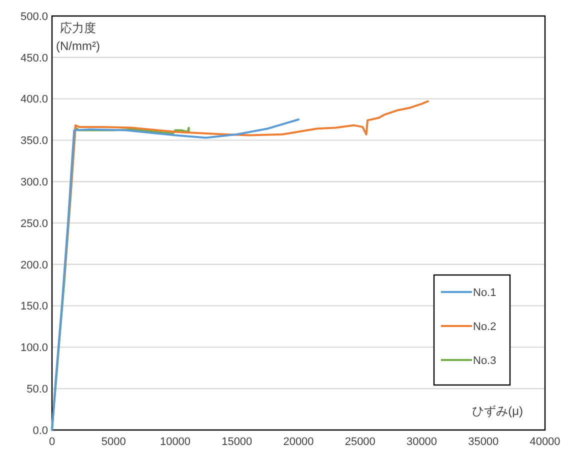 The width and height of the screenshot is (563, 455). I want to click on x-tick-label: 40000, so click(545, 442).